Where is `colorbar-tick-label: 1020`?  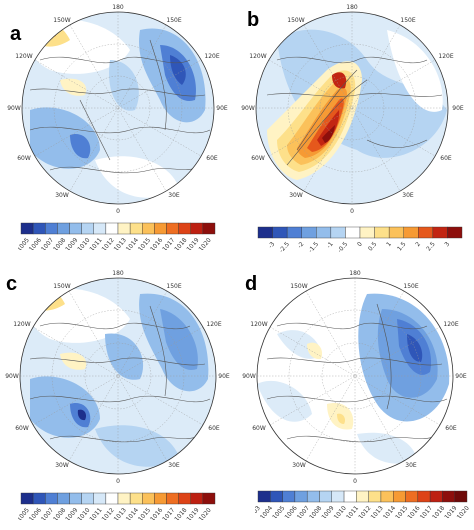 colorbar-tick-label: 1020 is located at coordinates (205, 513).